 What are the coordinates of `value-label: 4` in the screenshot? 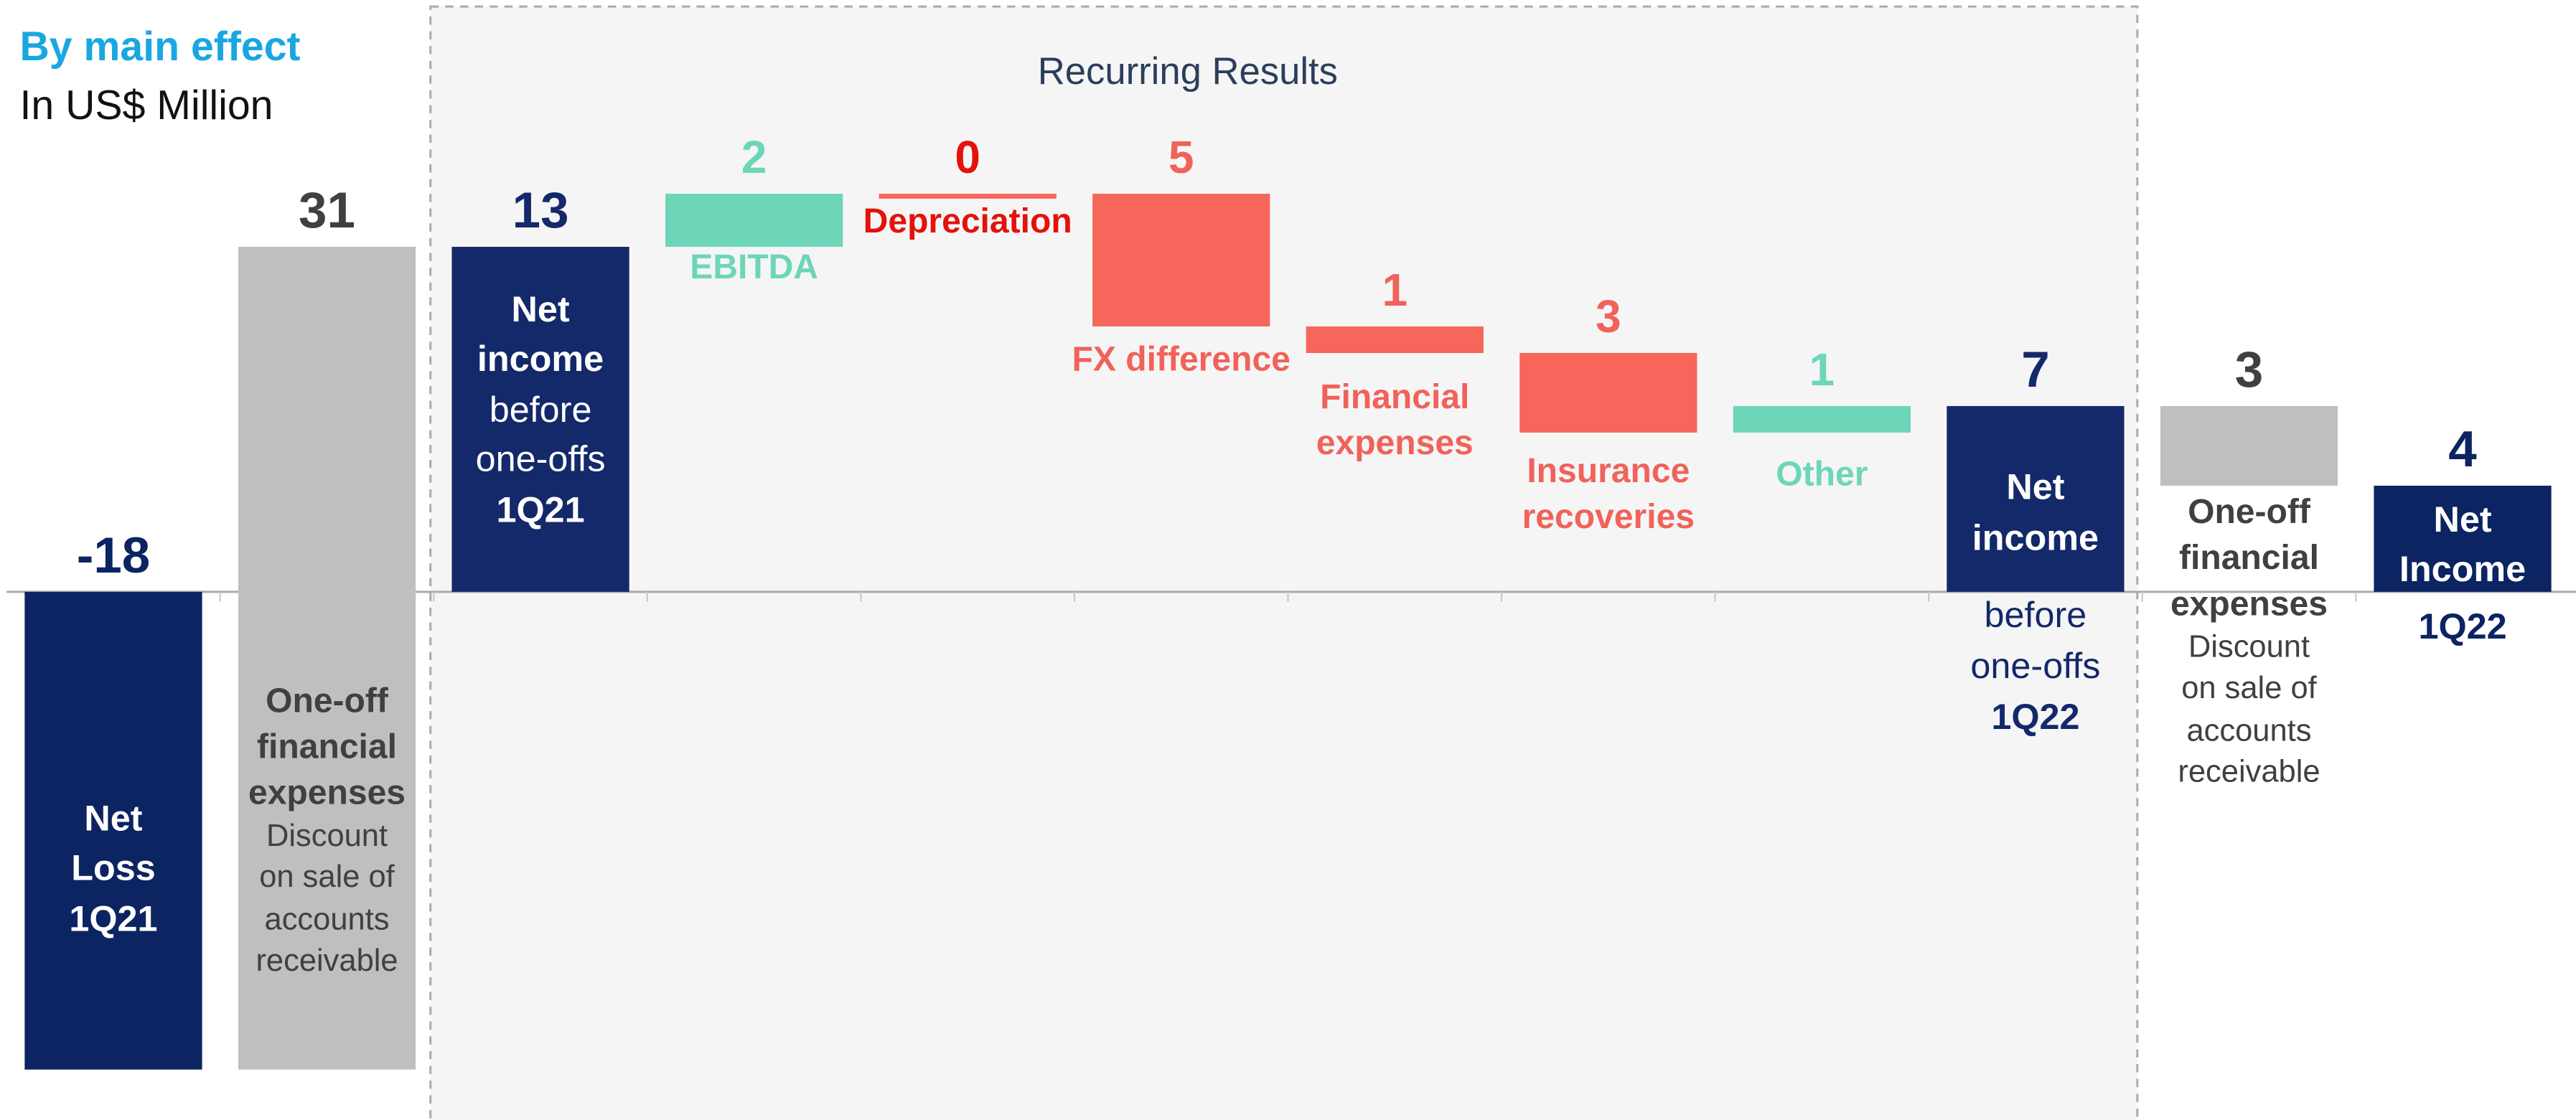 It's located at (2462, 449).